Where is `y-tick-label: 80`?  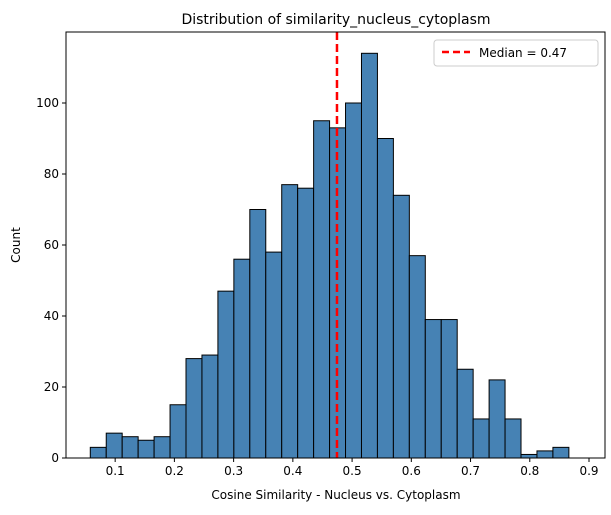 y-tick-label: 80 is located at coordinates (51, 174).